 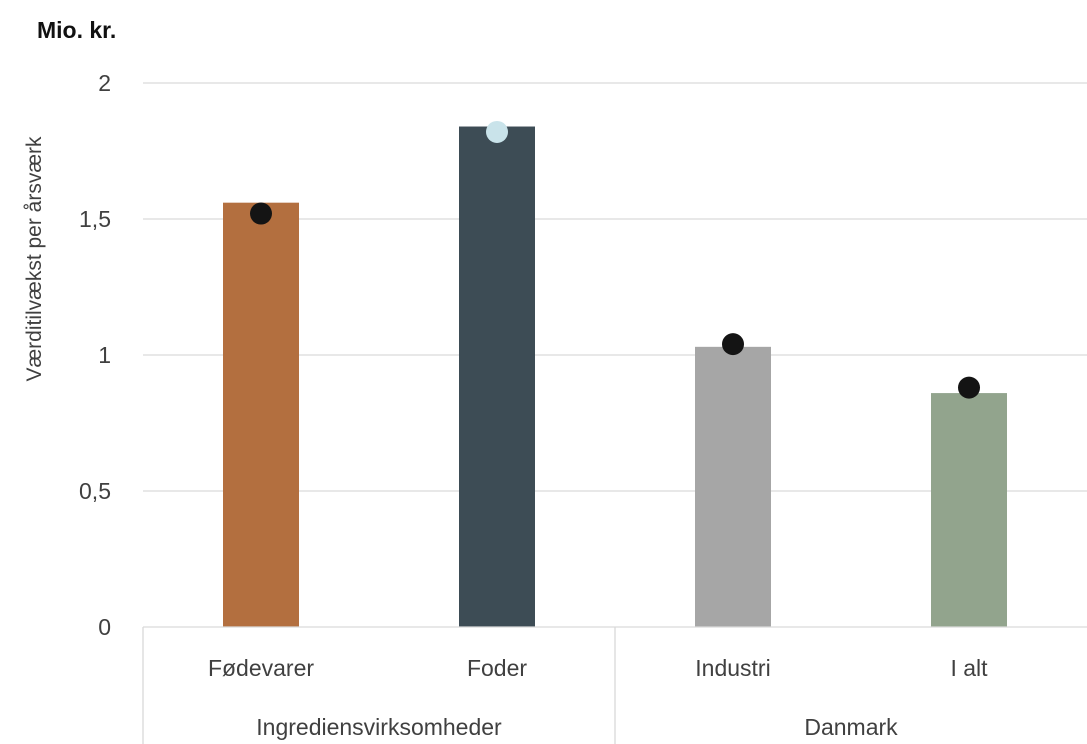 I want to click on y-tick-label: 1,5, so click(x=95, y=219).